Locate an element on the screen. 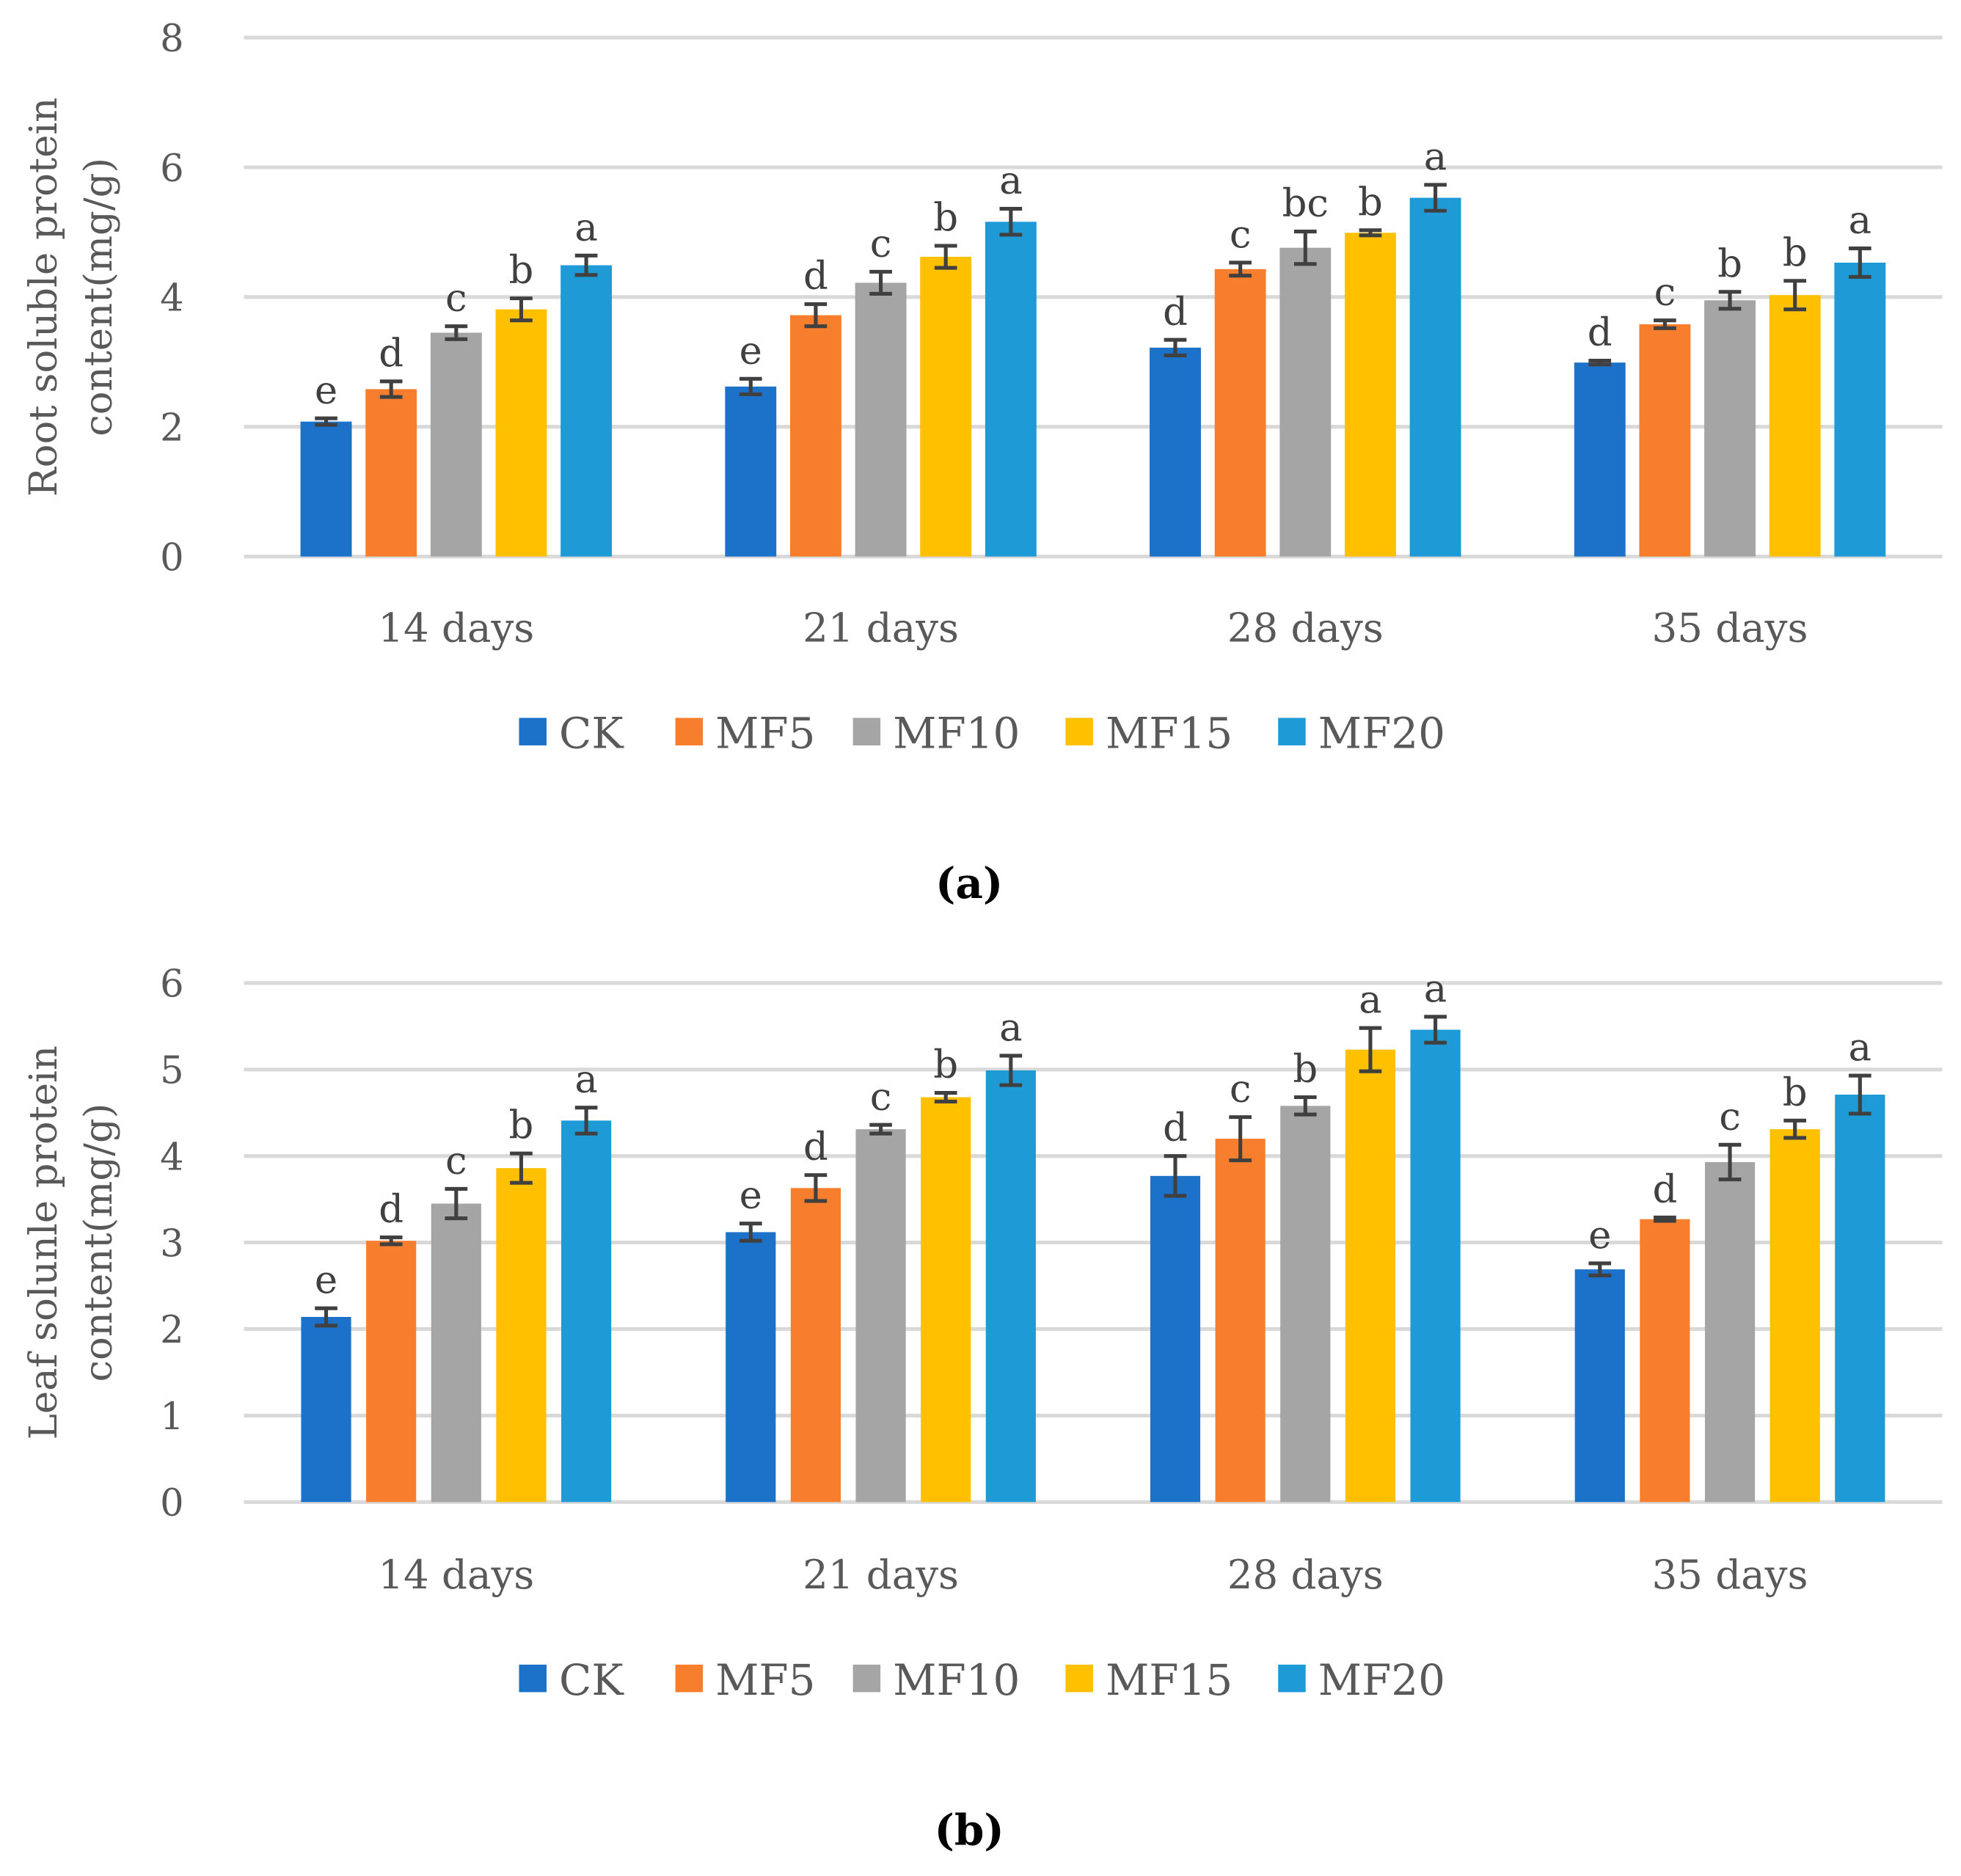  panel-caption: (a) is located at coordinates (969, 883).